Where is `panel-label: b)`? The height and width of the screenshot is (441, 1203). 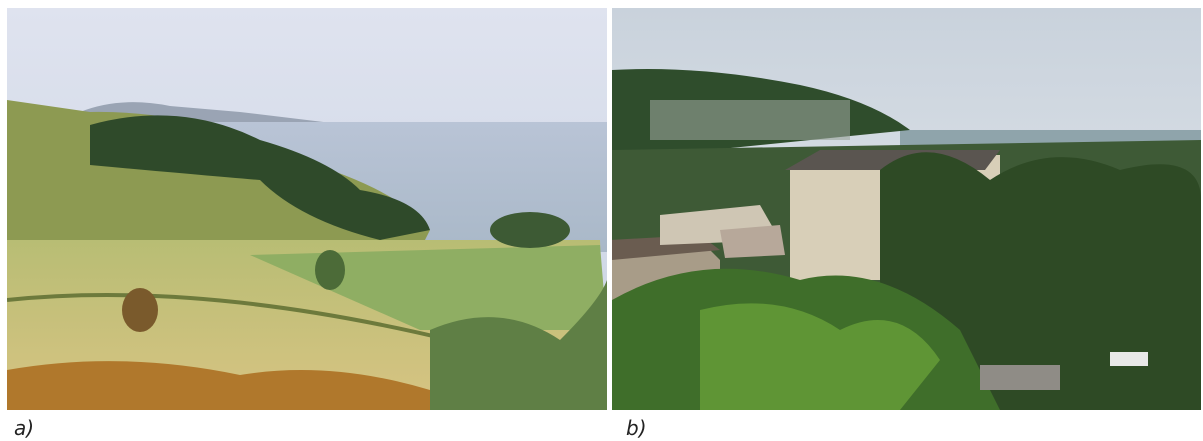 panel-label: b) is located at coordinates (636, 428).